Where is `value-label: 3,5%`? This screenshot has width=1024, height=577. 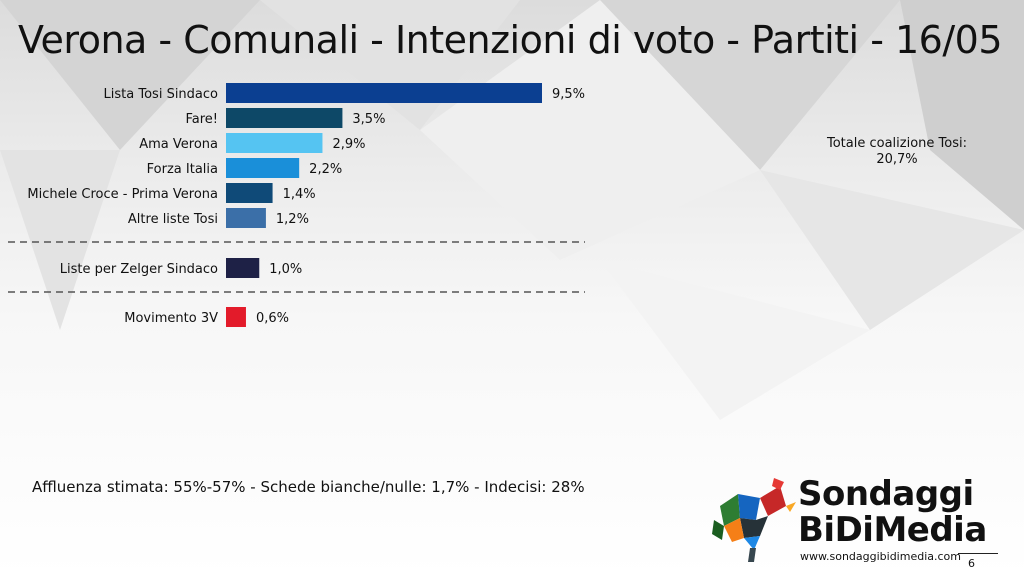 value-label: 3,5% is located at coordinates (368, 119).